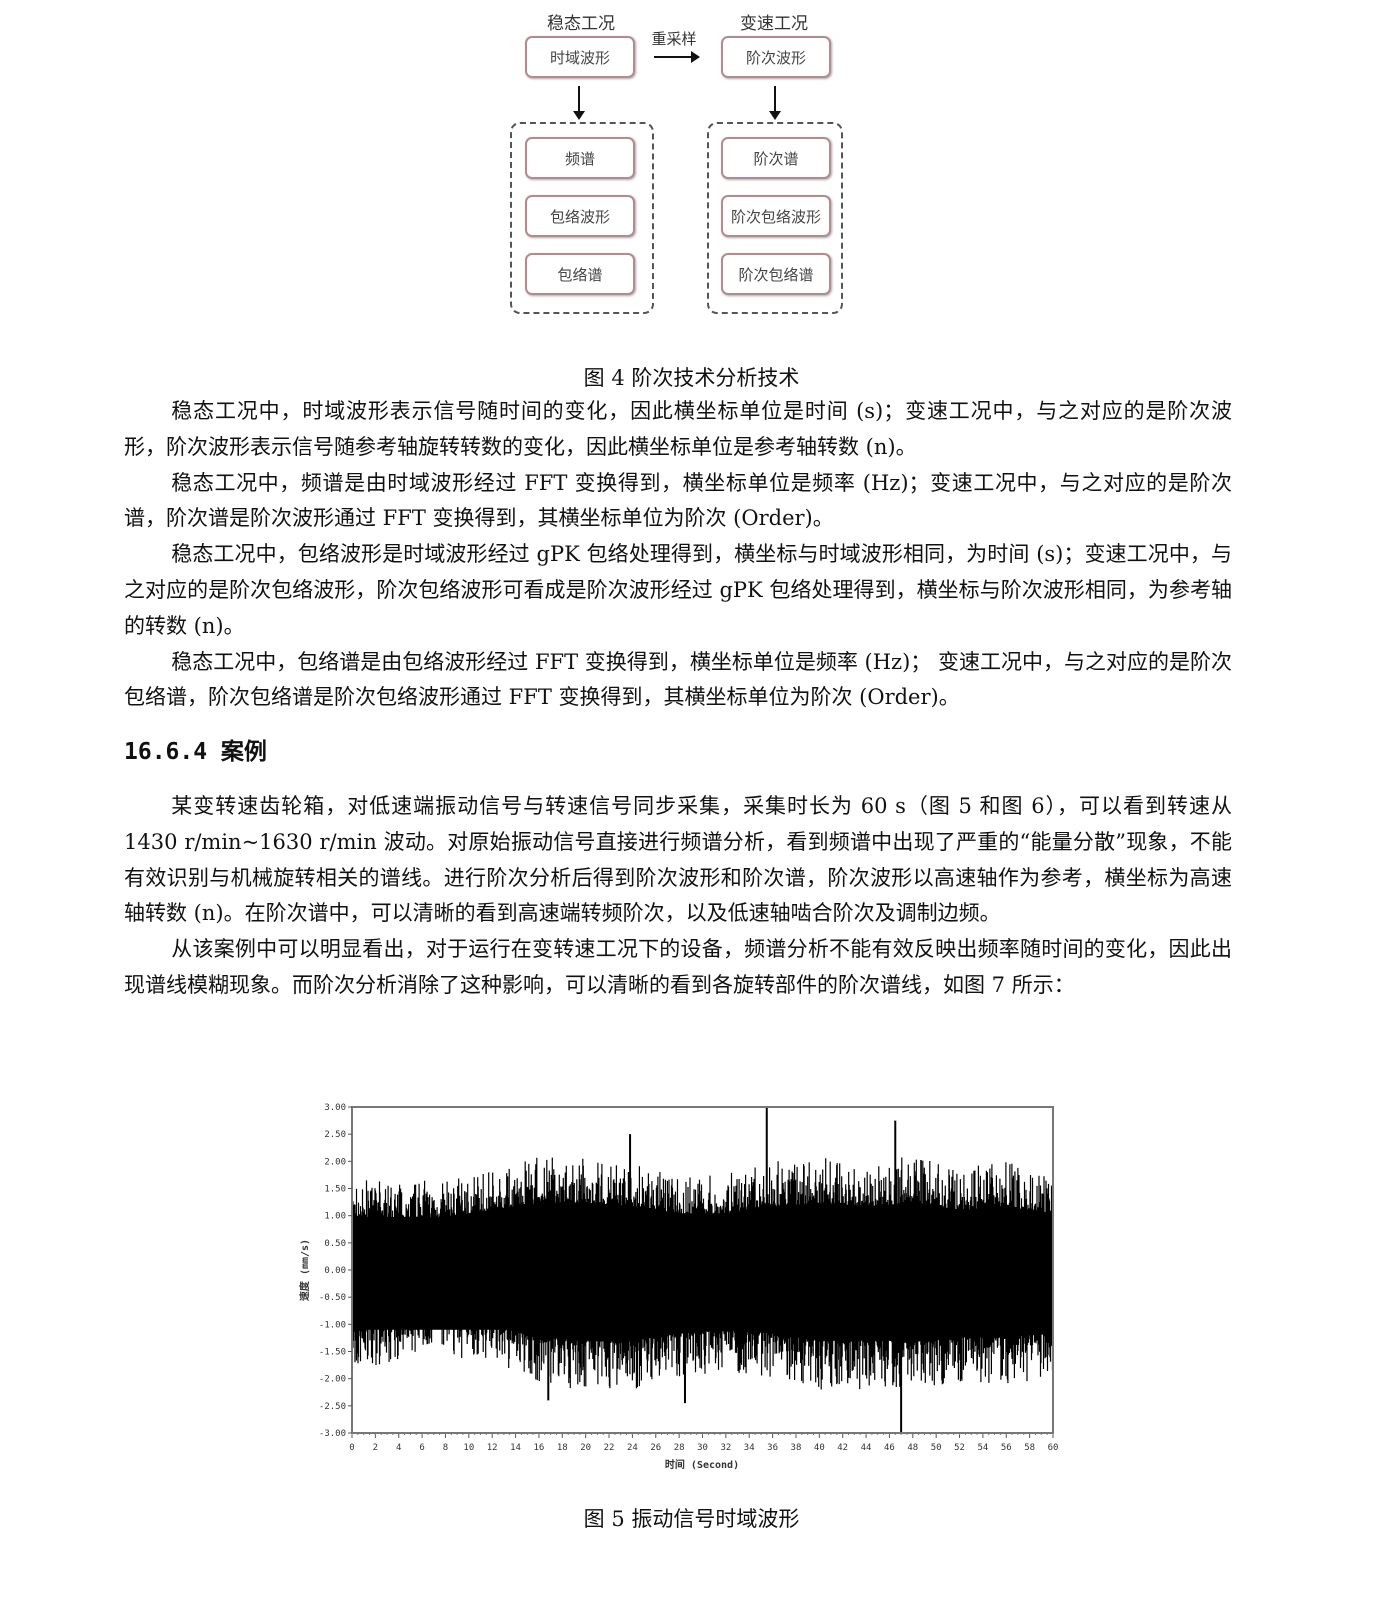 The width and height of the screenshot is (1383, 1600). What do you see at coordinates (819, 1448) in the screenshot?
I see `x-tick-label: 40` at bounding box center [819, 1448].